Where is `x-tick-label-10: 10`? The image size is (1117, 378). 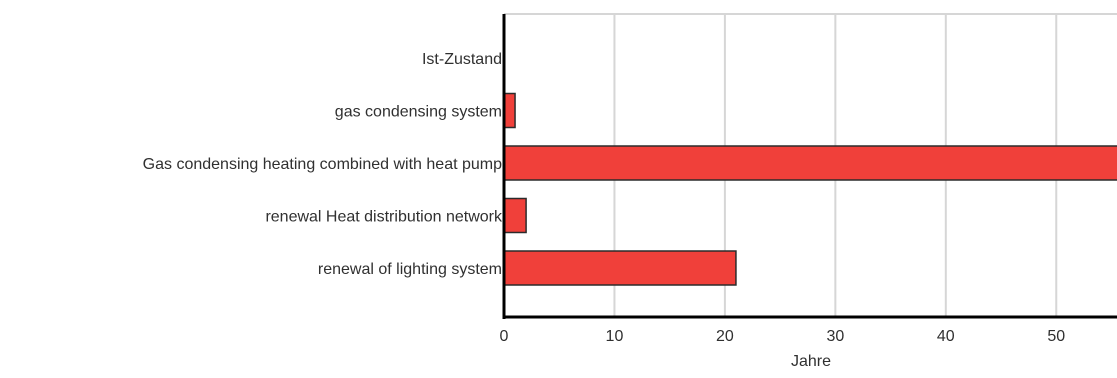 x-tick-label-10: 10 is located at coordinates (615, 336).